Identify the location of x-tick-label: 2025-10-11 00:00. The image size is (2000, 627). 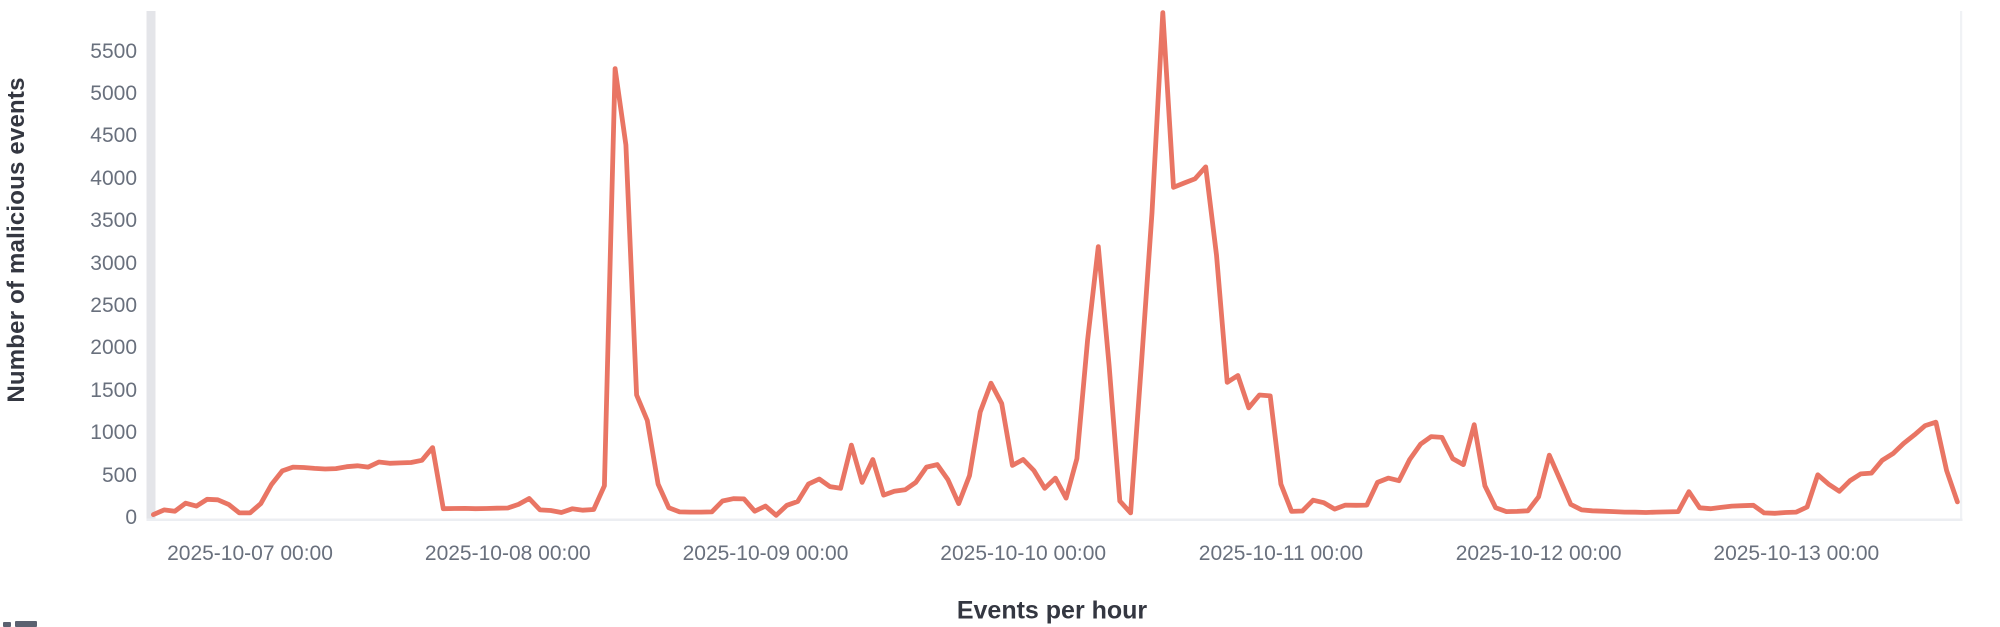
(1281, 553).